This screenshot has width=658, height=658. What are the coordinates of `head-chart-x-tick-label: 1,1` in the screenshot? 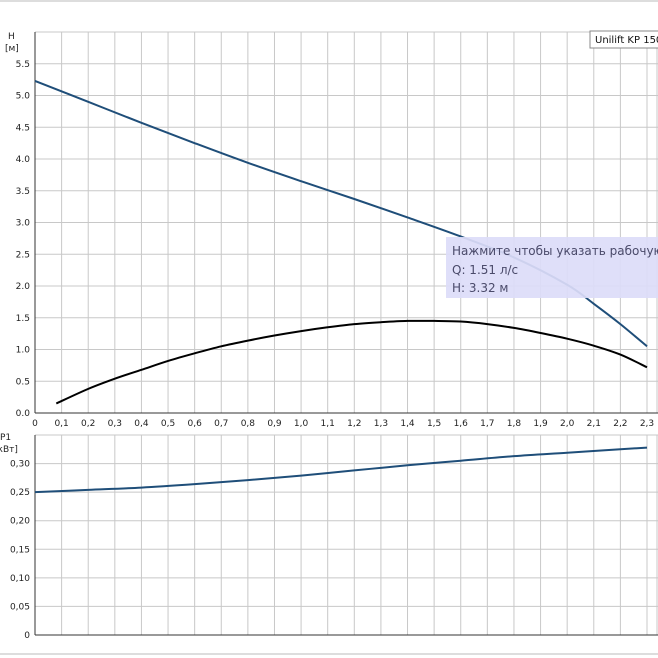 It's located at (328, 424).